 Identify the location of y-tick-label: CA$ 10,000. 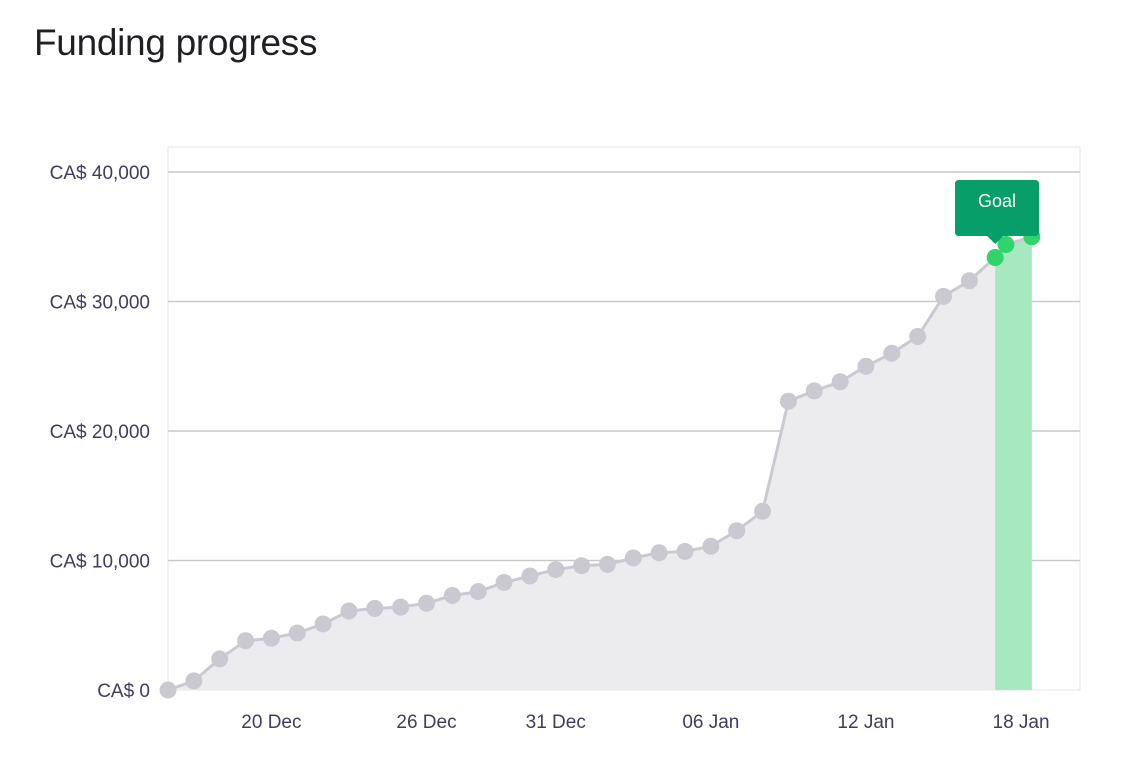
(100, 562).